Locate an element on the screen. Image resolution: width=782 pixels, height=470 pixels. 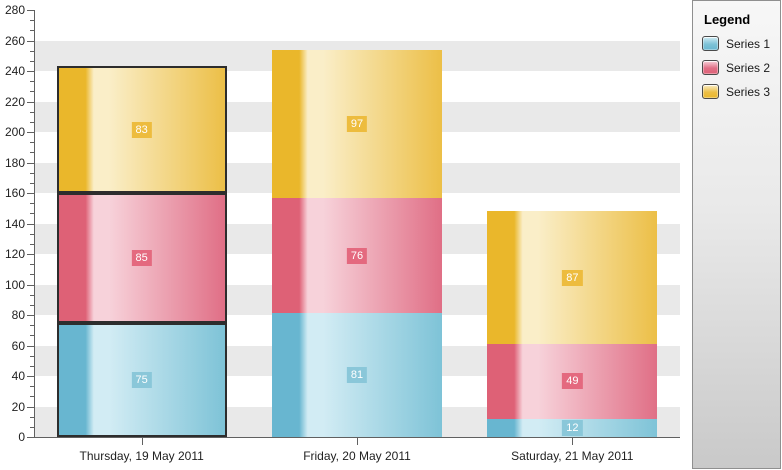
y-axis-label: 180 is located at coordinates (14, 162).